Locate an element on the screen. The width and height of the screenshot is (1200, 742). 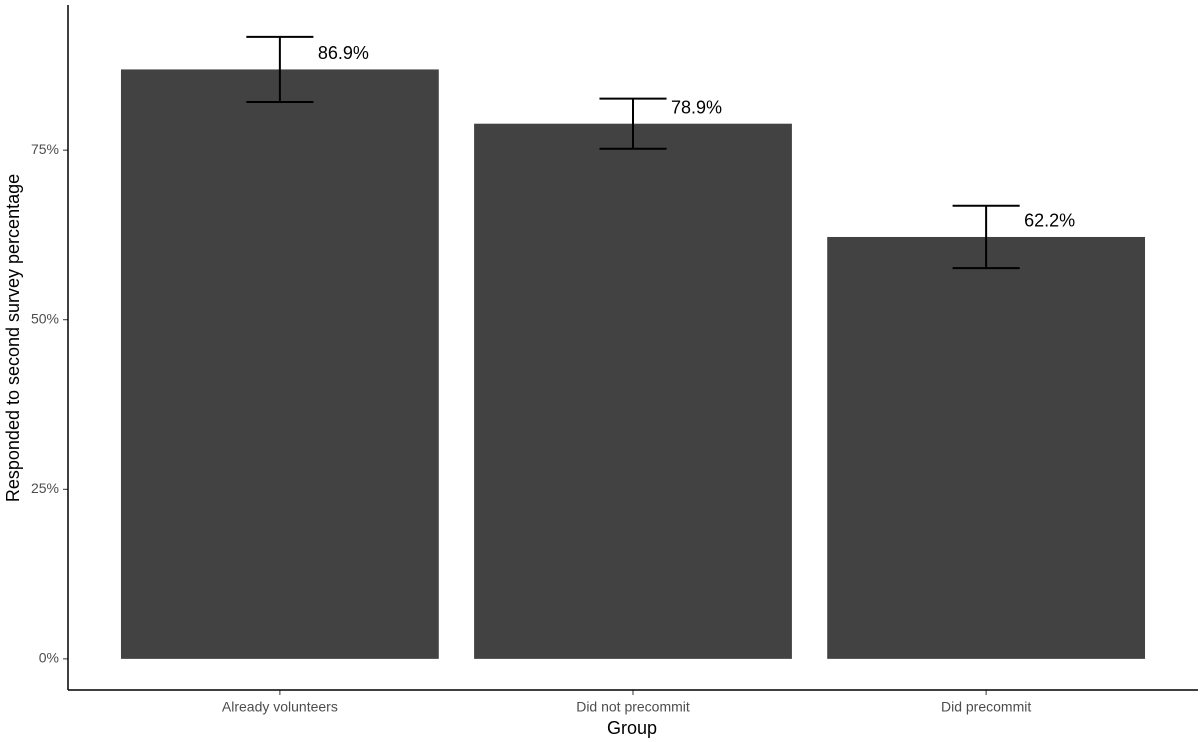
x-tick-label: Already volunteers is located at coordinates (280, 707).